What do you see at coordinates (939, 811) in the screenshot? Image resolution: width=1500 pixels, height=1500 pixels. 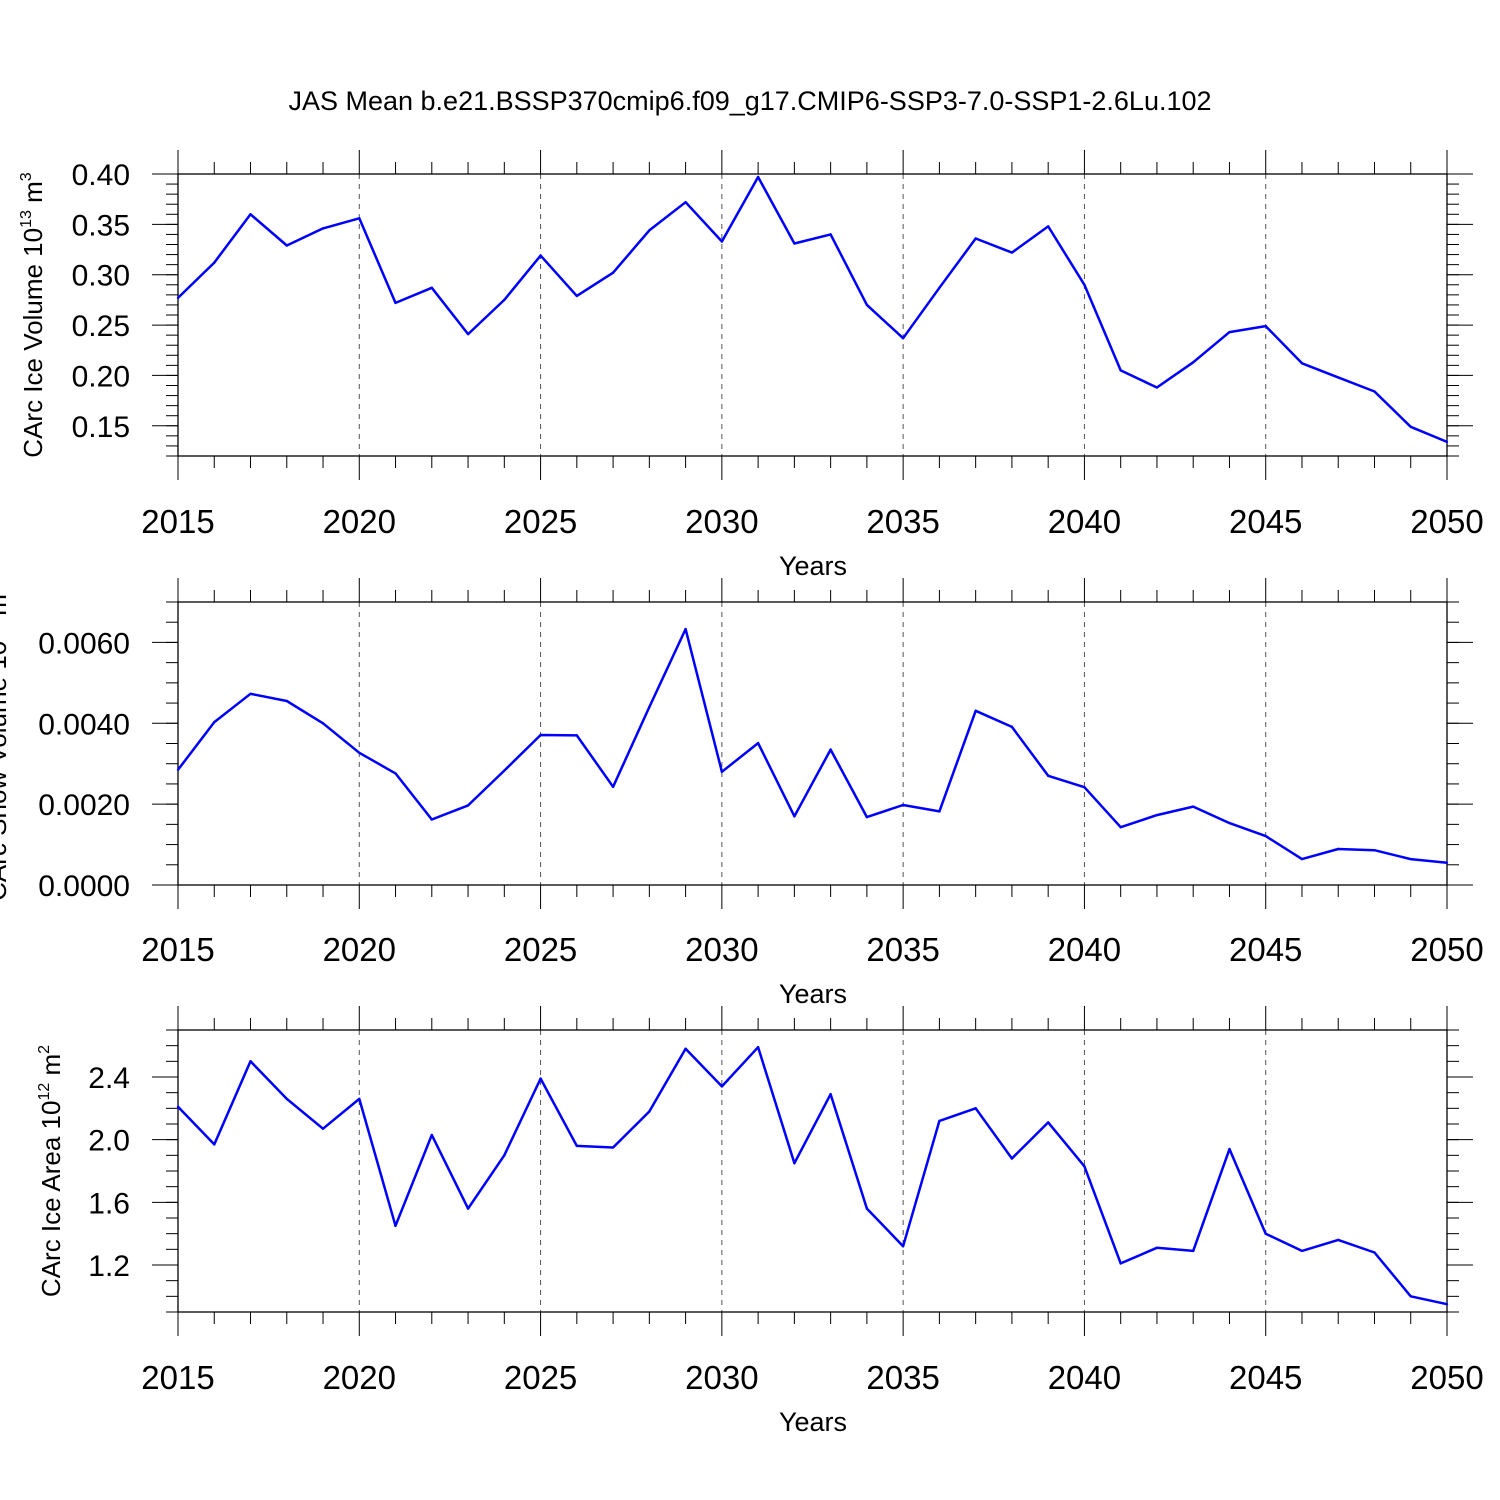 I see `data-point-snow-2036` at bounding box center [939, 811].